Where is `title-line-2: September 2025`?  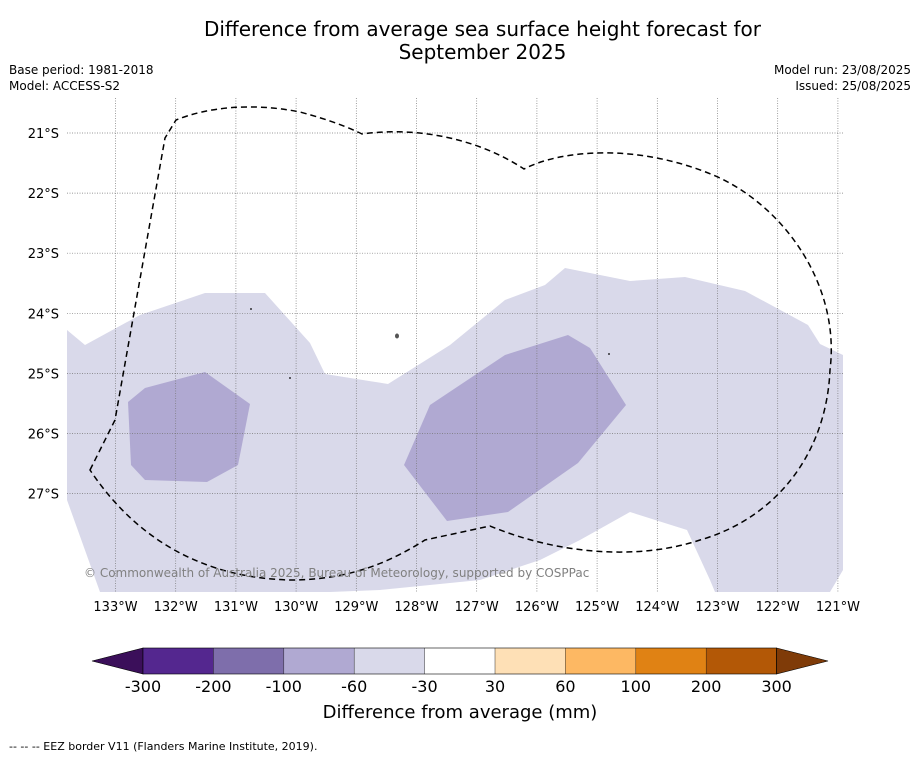
title-line-2: September 2025 is located at coordinates (482, 52).